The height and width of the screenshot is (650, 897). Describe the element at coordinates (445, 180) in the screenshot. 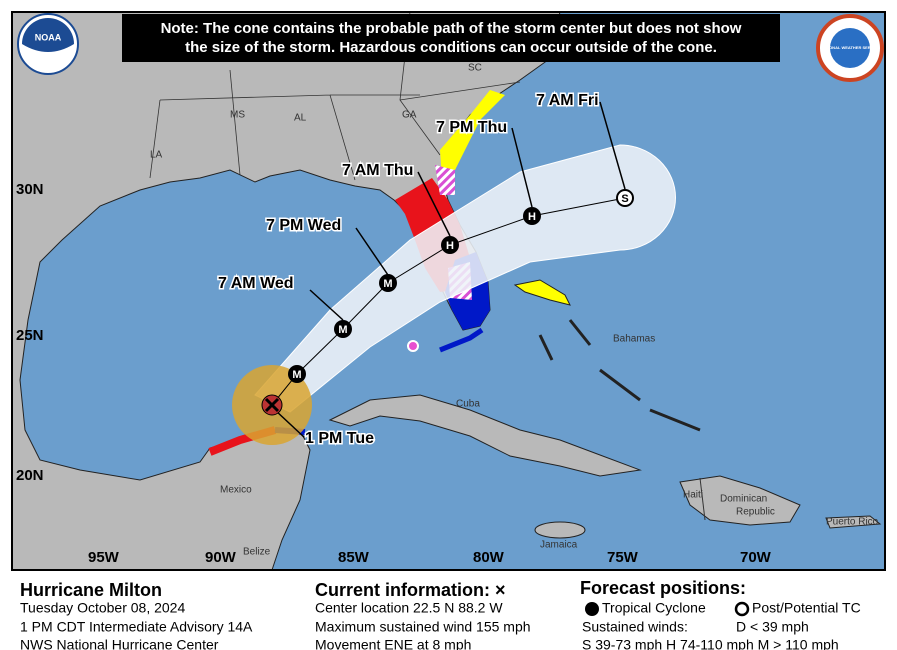

I see `hurricane-watch-north` at that location.